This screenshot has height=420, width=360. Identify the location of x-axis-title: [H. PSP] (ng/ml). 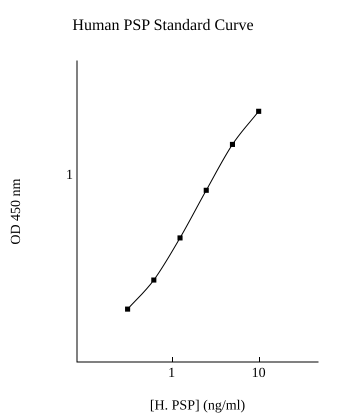
(198, 406).